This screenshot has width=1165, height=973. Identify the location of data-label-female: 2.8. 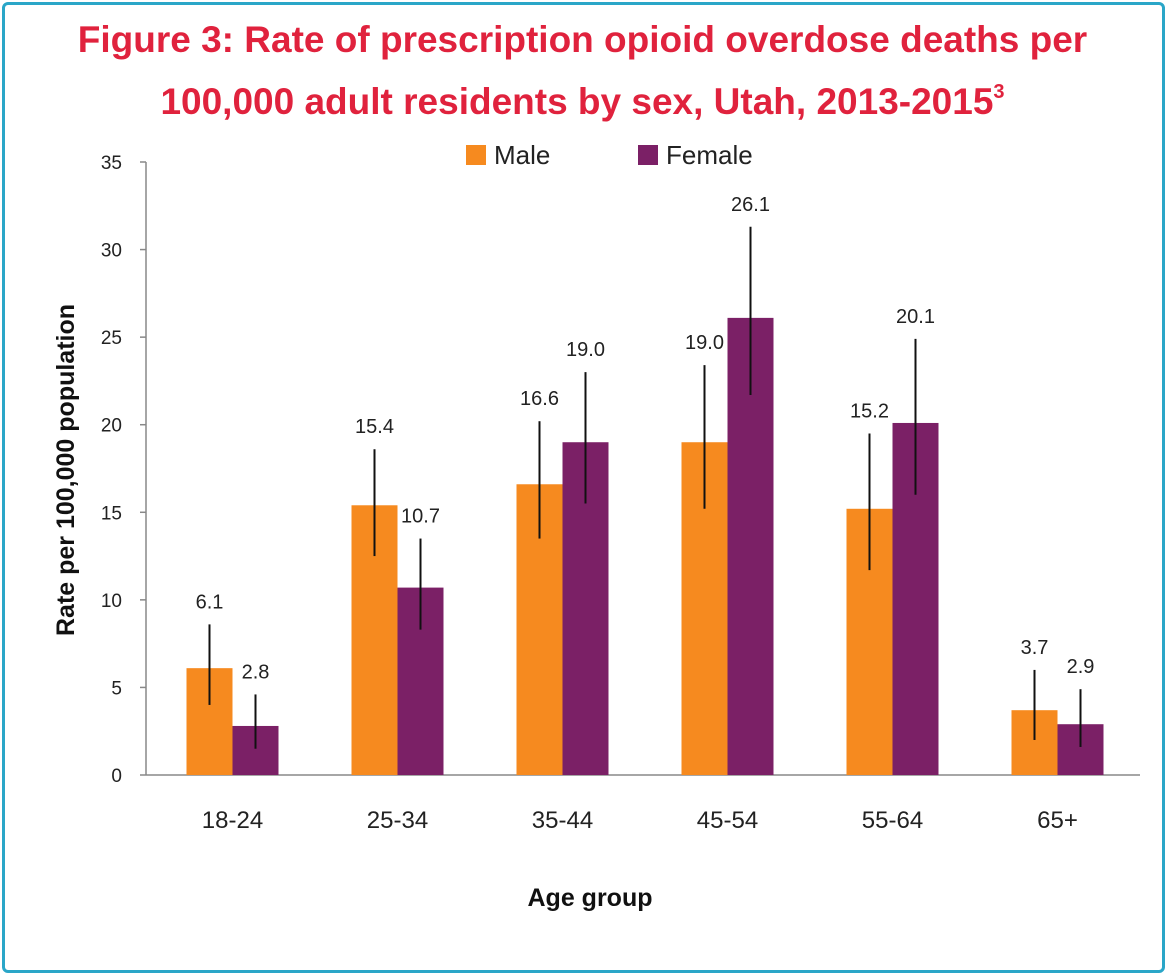
(256, 672).